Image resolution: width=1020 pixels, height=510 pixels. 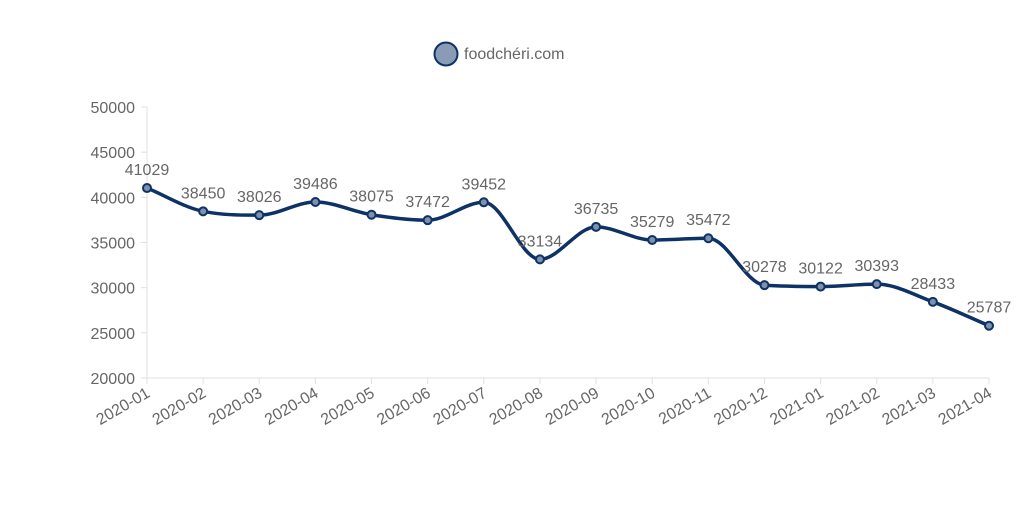 I want to click on x-tick-label: 2020-06, so click(x=403, y=407).